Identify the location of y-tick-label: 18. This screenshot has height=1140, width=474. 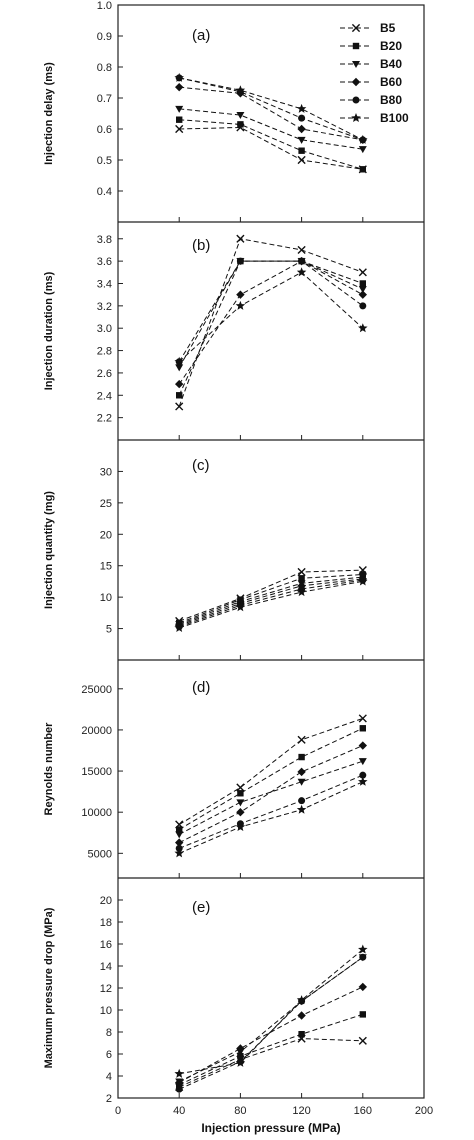
(106, 923).